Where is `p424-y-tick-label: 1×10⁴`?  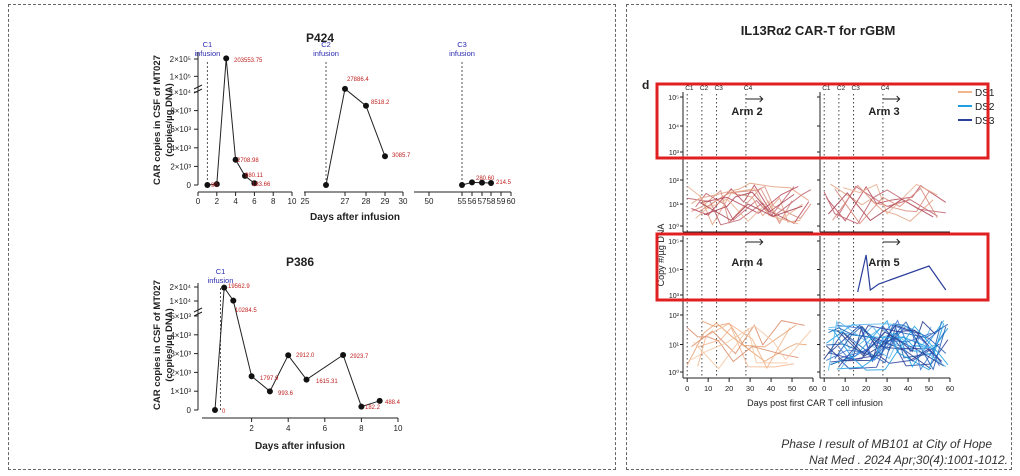 p424-y-tick-label: 1×10⁴ is located at coordinates (181, 92).